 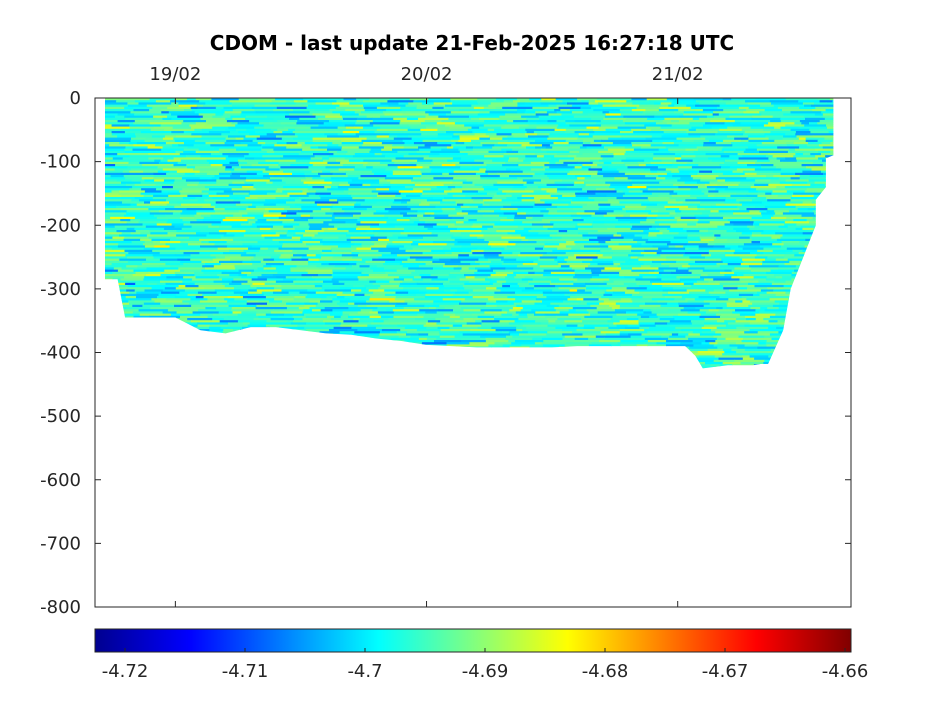 I want to click on y-tick-label: -300, so click(x=60, y=289).